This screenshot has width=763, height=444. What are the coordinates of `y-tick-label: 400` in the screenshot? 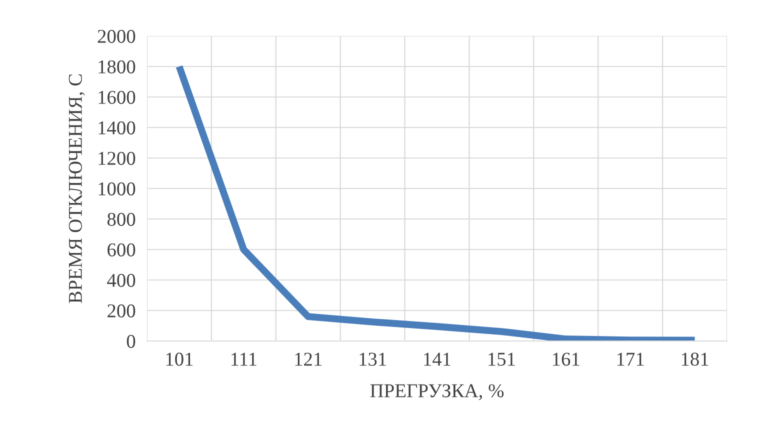 It's located at (121, 280).